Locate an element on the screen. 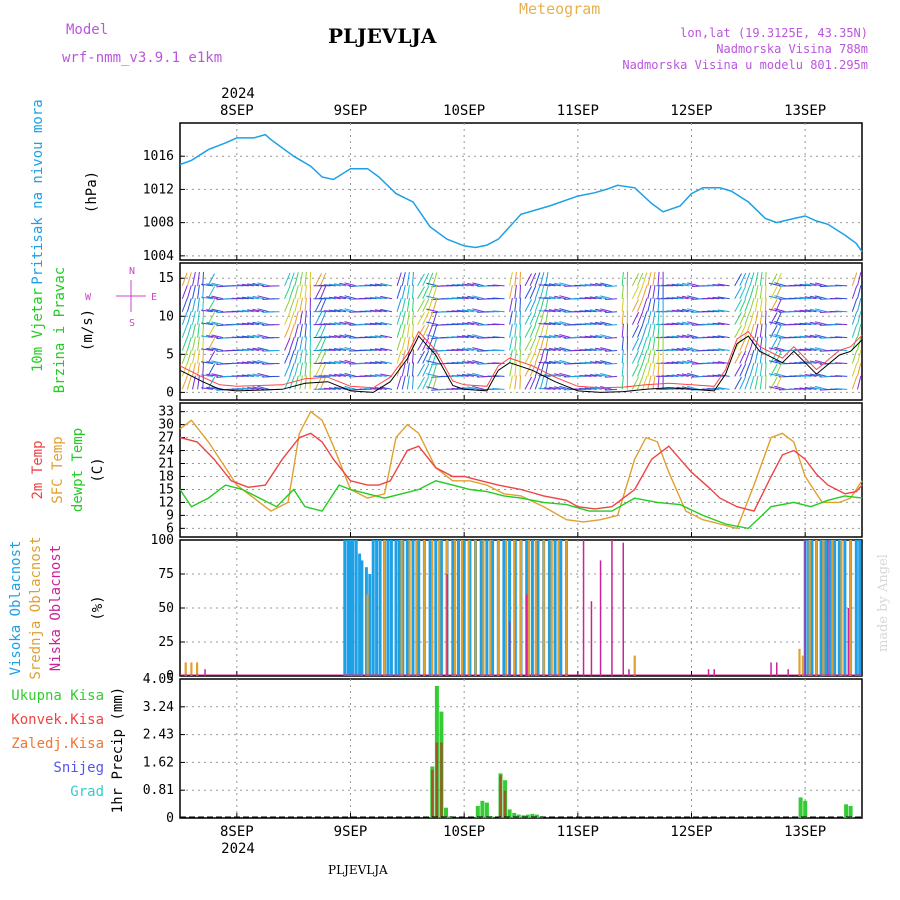  low-cloud-axis-title: Niska Oblacnost is located at coordinates (56, 608).